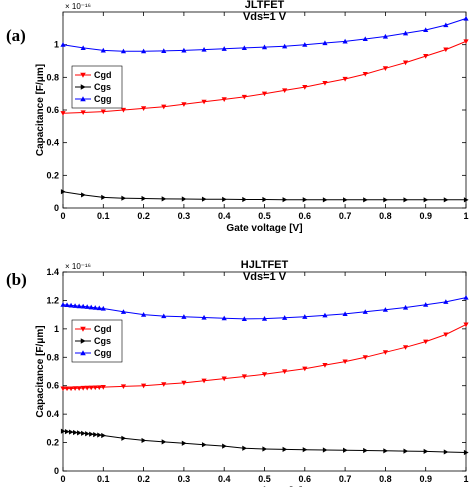 The width and height of the screenshot is (474, 487). What do you see at coordinates (265, 265) in the screenshot?
I see `chart-title: HJLTFET` at bounding box center [265, 265].